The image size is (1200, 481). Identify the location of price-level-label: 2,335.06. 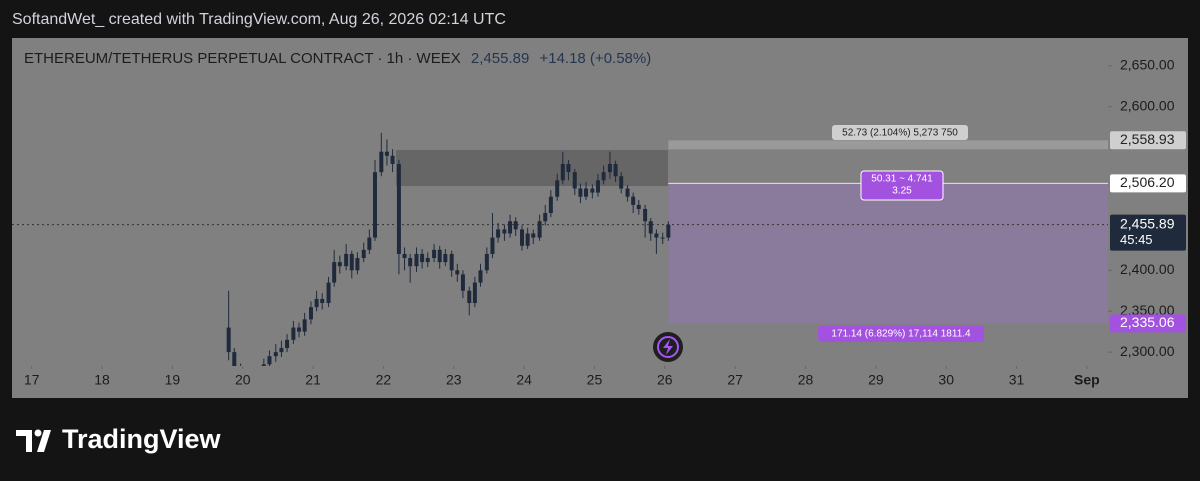
(1147, 322).